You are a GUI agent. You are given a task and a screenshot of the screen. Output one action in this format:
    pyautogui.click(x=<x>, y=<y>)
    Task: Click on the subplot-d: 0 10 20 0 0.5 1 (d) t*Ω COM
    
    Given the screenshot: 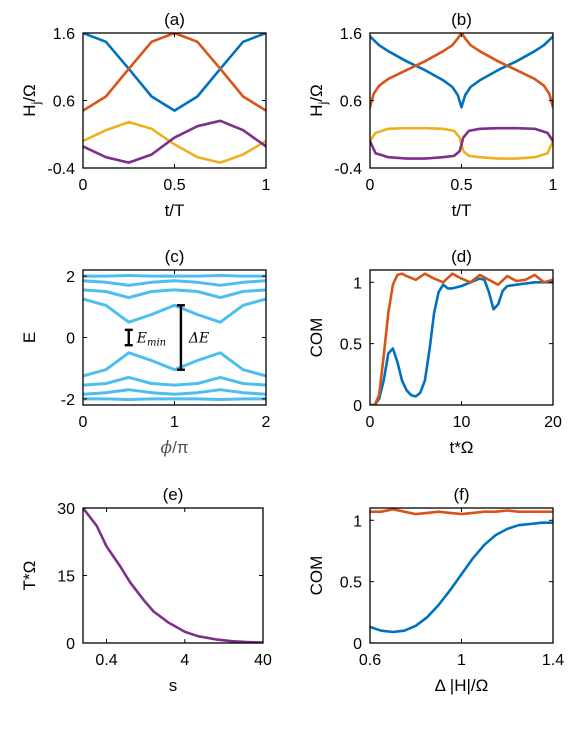 What is the action you would take?
    pyautogui.click(x=434, y=352)
    